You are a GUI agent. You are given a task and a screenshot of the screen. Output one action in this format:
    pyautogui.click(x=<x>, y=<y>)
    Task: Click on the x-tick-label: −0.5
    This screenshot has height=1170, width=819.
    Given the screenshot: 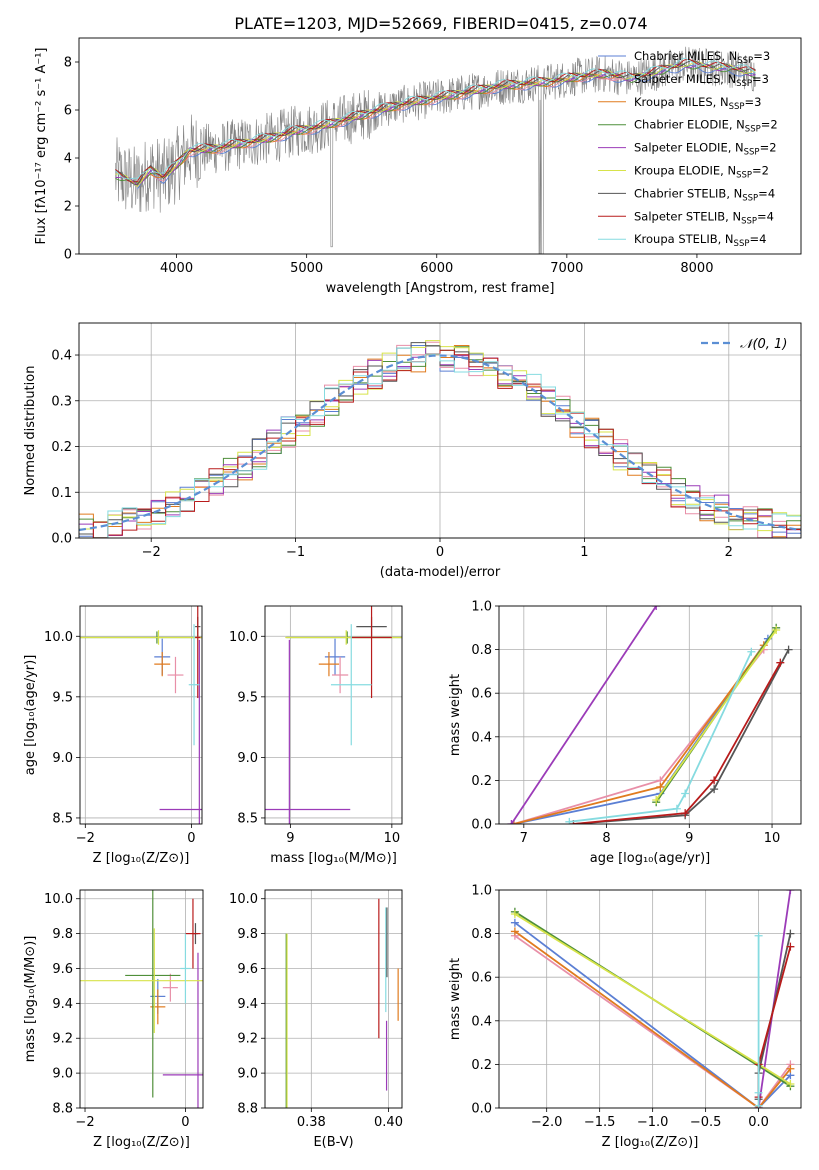 What is the action you would take?
    pyautogui.click(x=706, y=1122)
    